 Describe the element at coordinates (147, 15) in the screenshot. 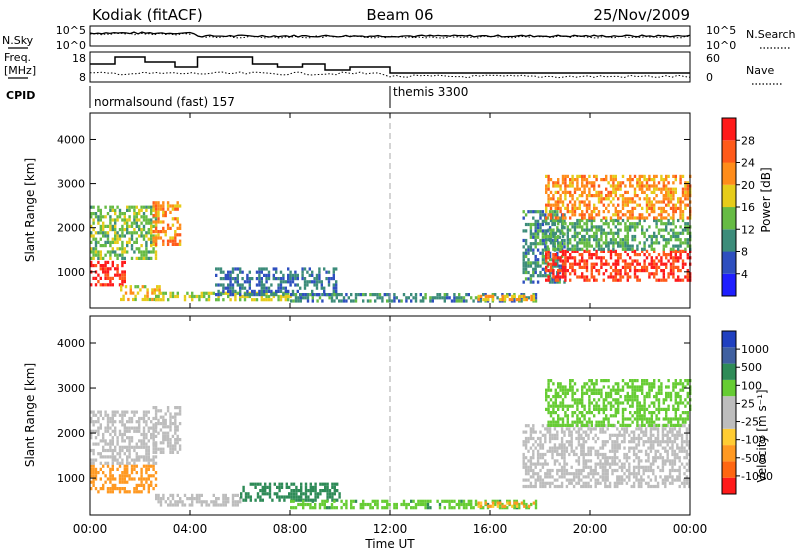

I see `station-title: Kodiak (fitACF)` at that location.